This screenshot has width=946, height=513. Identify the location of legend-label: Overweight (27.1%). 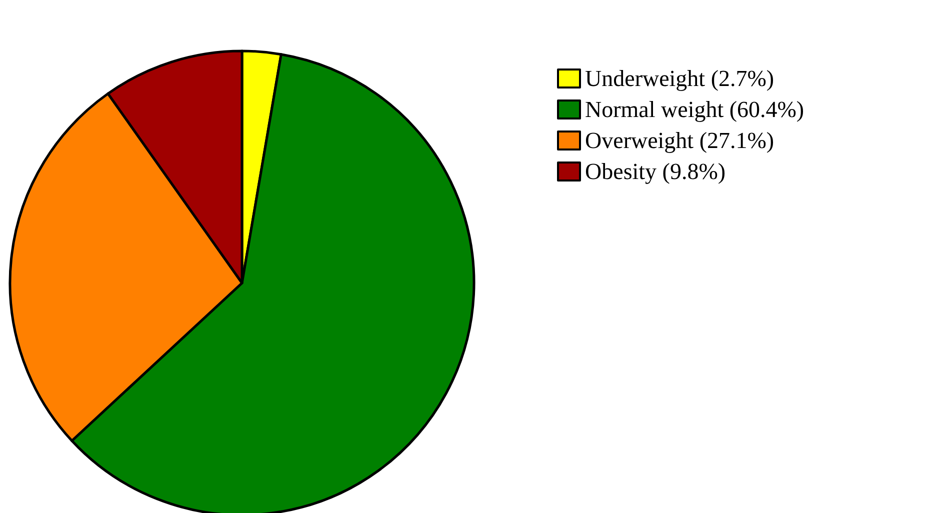
(679, 140).